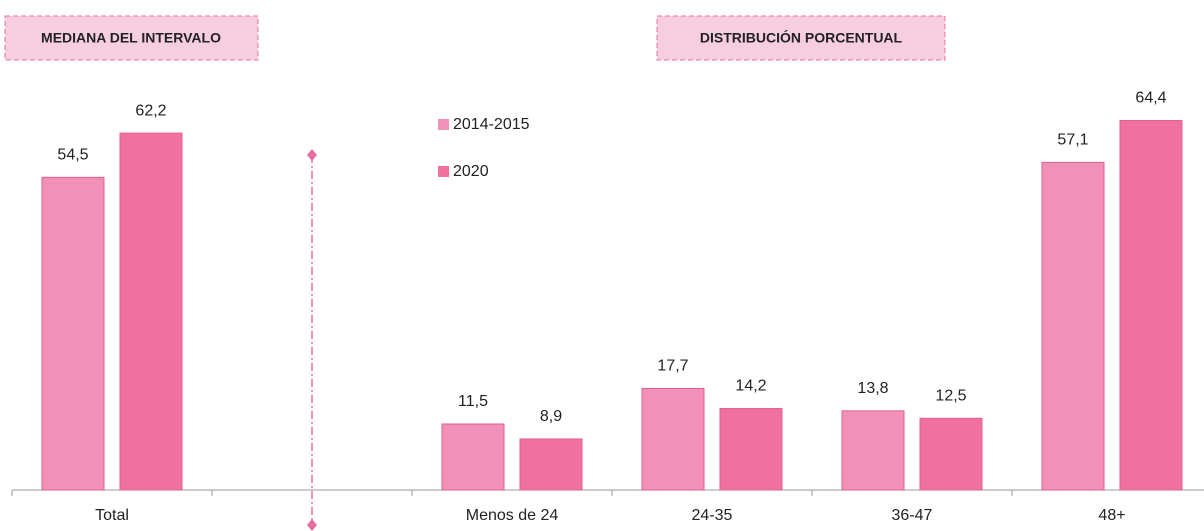 The image size is (1204, 531). I want to click on value-label: 13,8, so click(872, 388).